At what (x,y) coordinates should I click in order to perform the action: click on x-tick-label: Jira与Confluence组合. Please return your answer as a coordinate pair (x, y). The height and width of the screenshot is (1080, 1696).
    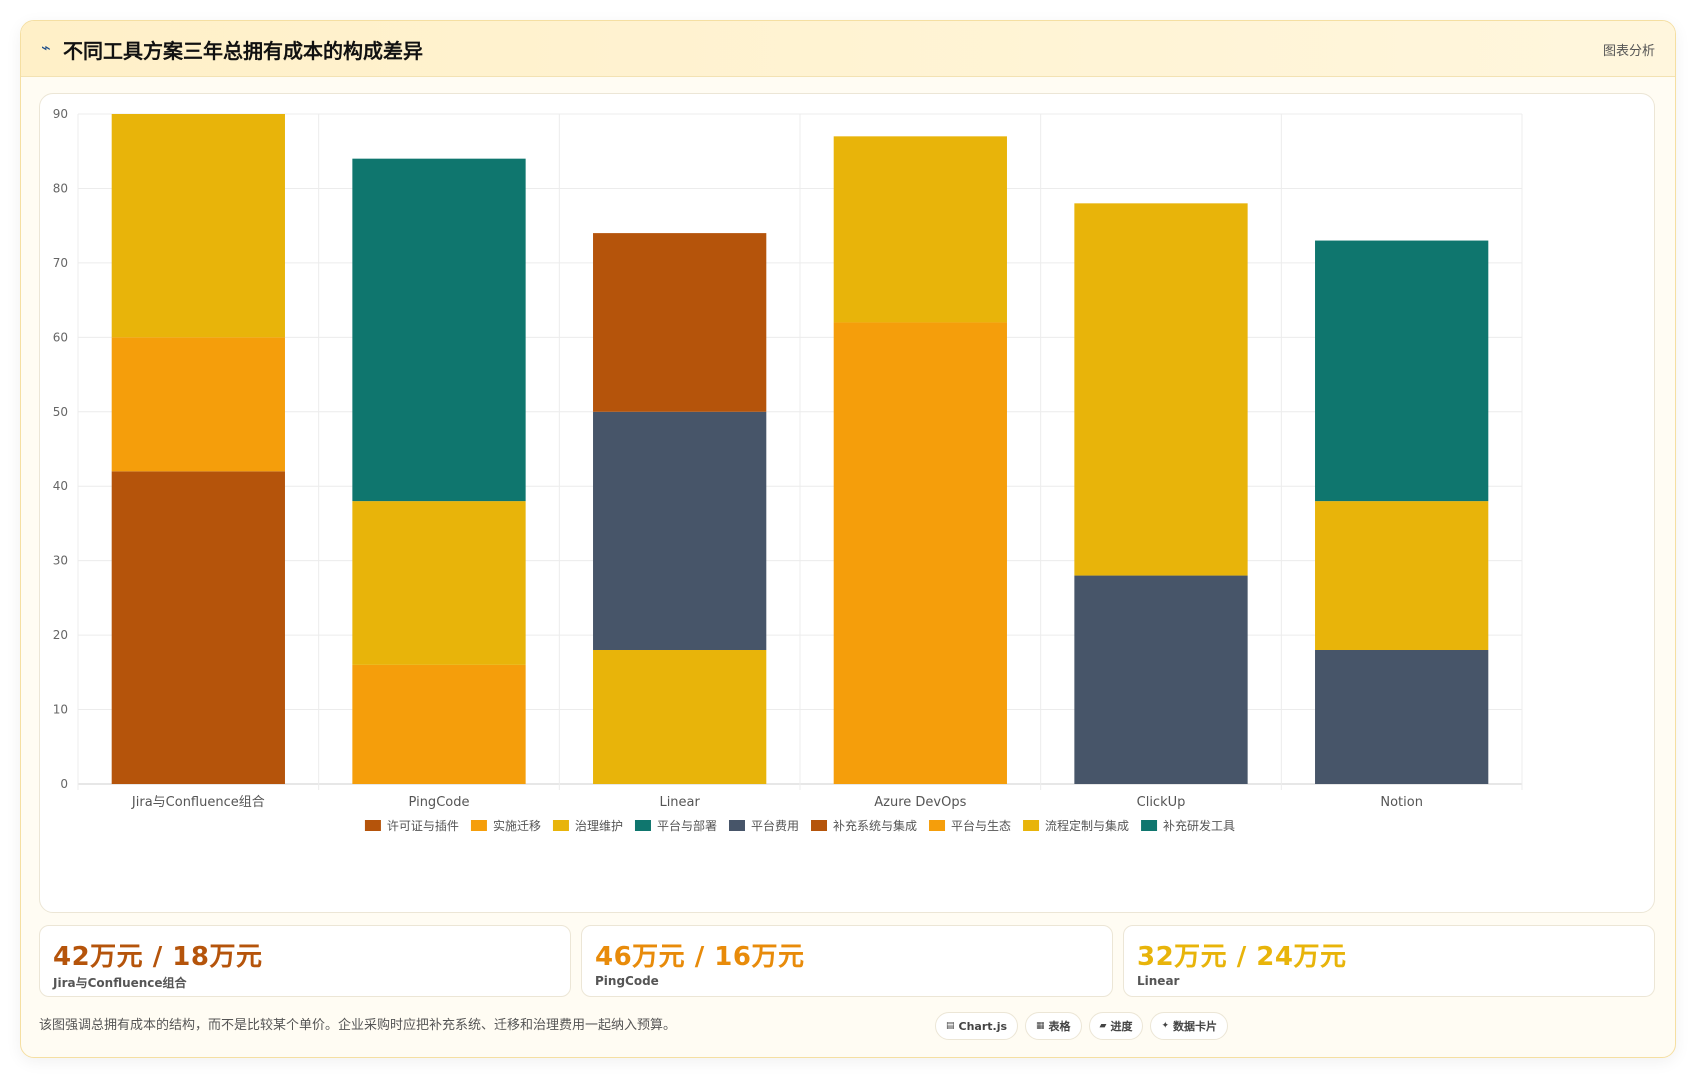
    Looking at the image, I should click on (198, 802).